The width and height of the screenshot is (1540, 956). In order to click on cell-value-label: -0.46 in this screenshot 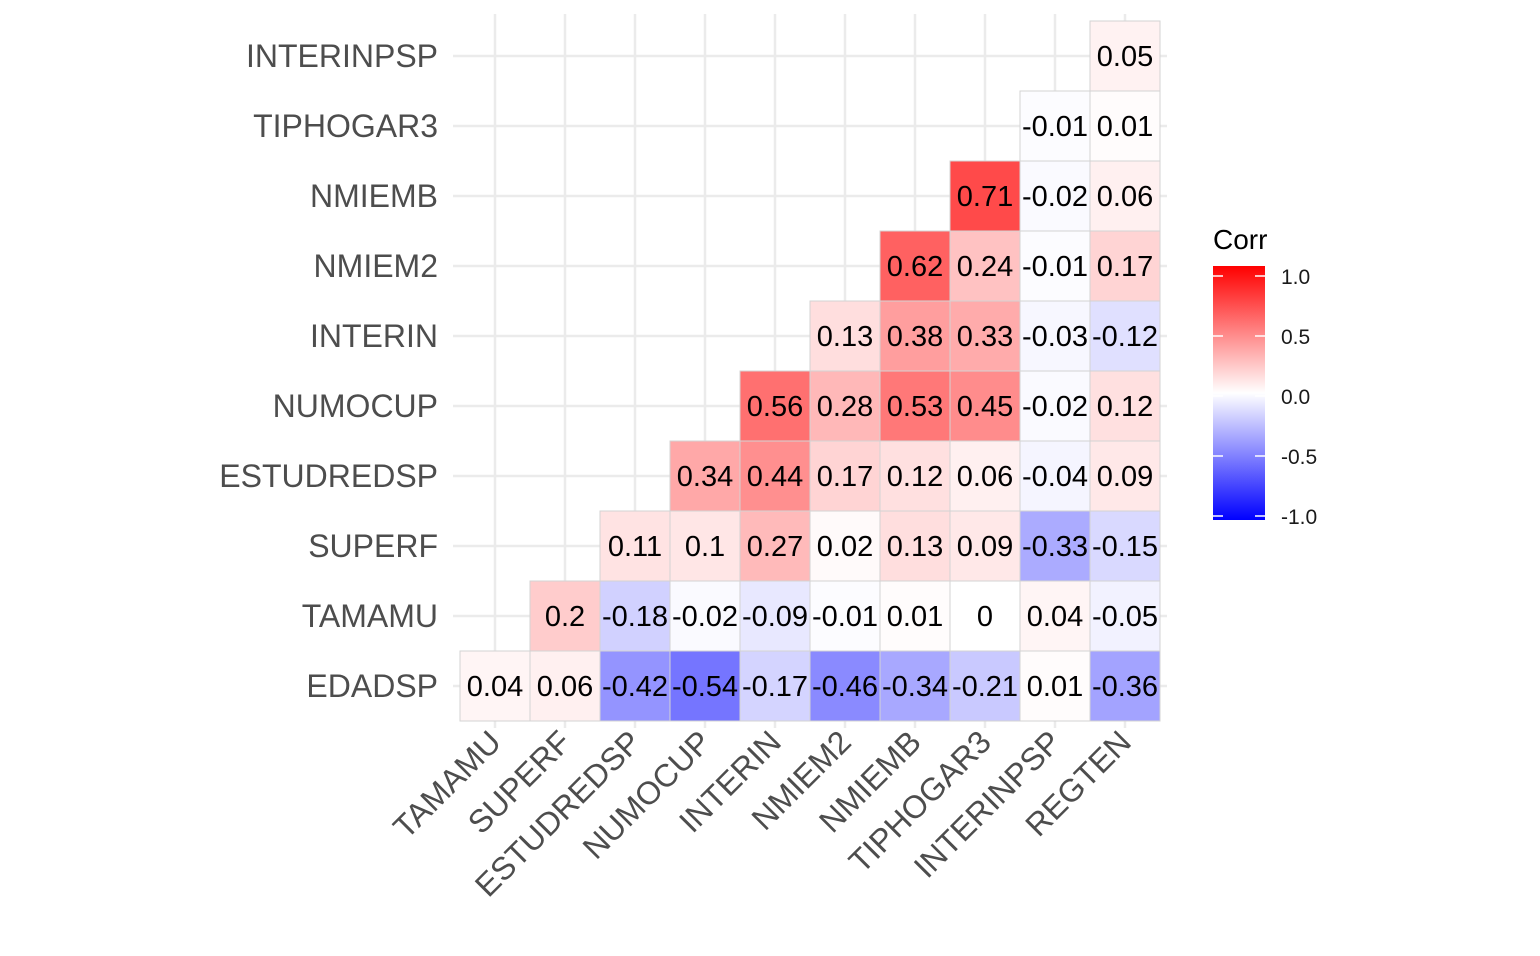, I will do `click(845, 687)`.